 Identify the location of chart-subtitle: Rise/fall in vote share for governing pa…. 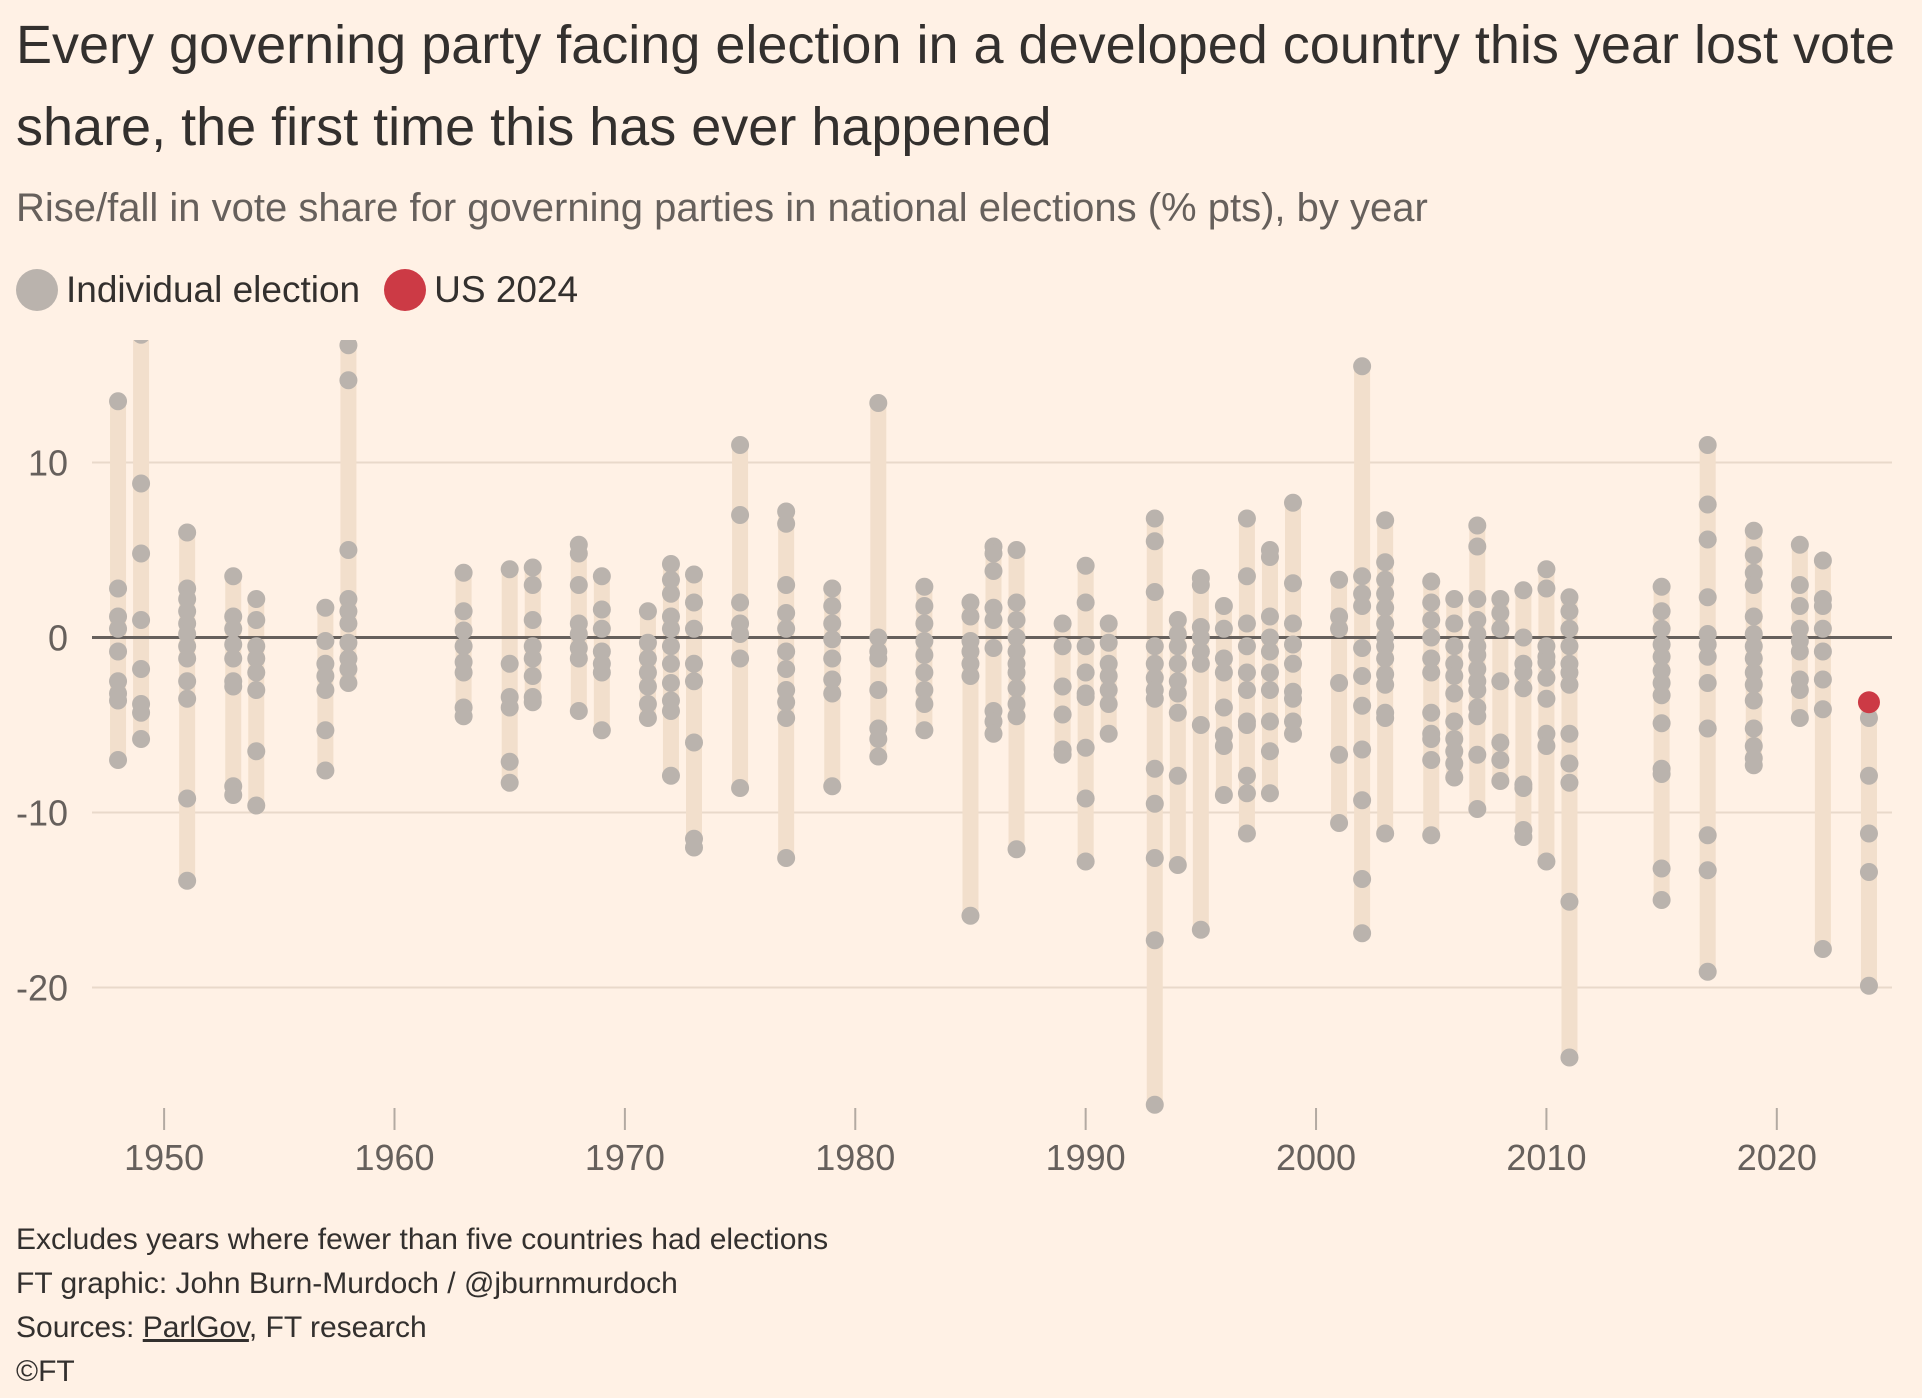
(722, 208).